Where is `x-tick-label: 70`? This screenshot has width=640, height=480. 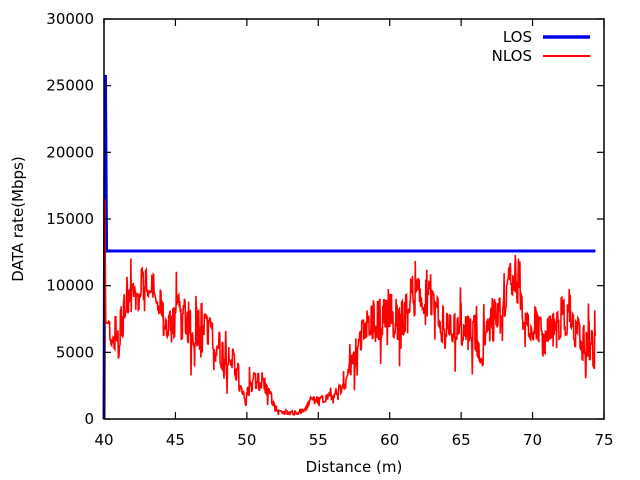 x-tick-label: 70 is located at coordinates (532, 440).